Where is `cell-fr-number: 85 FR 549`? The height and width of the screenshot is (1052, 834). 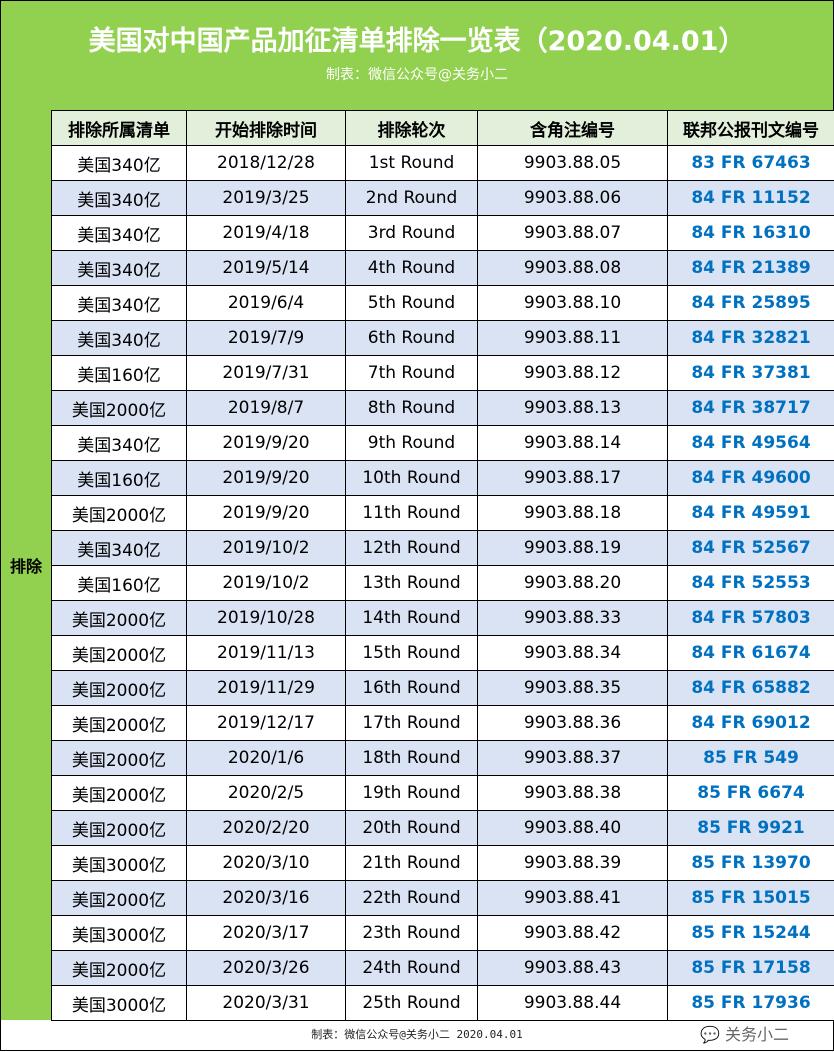 cell-fr-number: 85 FR 549 is located at coordinates (750, 758).